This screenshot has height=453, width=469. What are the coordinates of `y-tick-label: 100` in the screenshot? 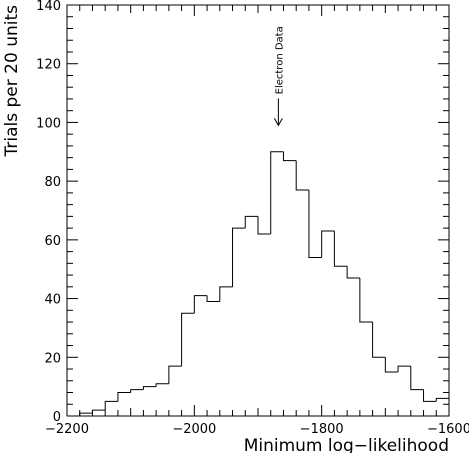 It's located at (48, 123).